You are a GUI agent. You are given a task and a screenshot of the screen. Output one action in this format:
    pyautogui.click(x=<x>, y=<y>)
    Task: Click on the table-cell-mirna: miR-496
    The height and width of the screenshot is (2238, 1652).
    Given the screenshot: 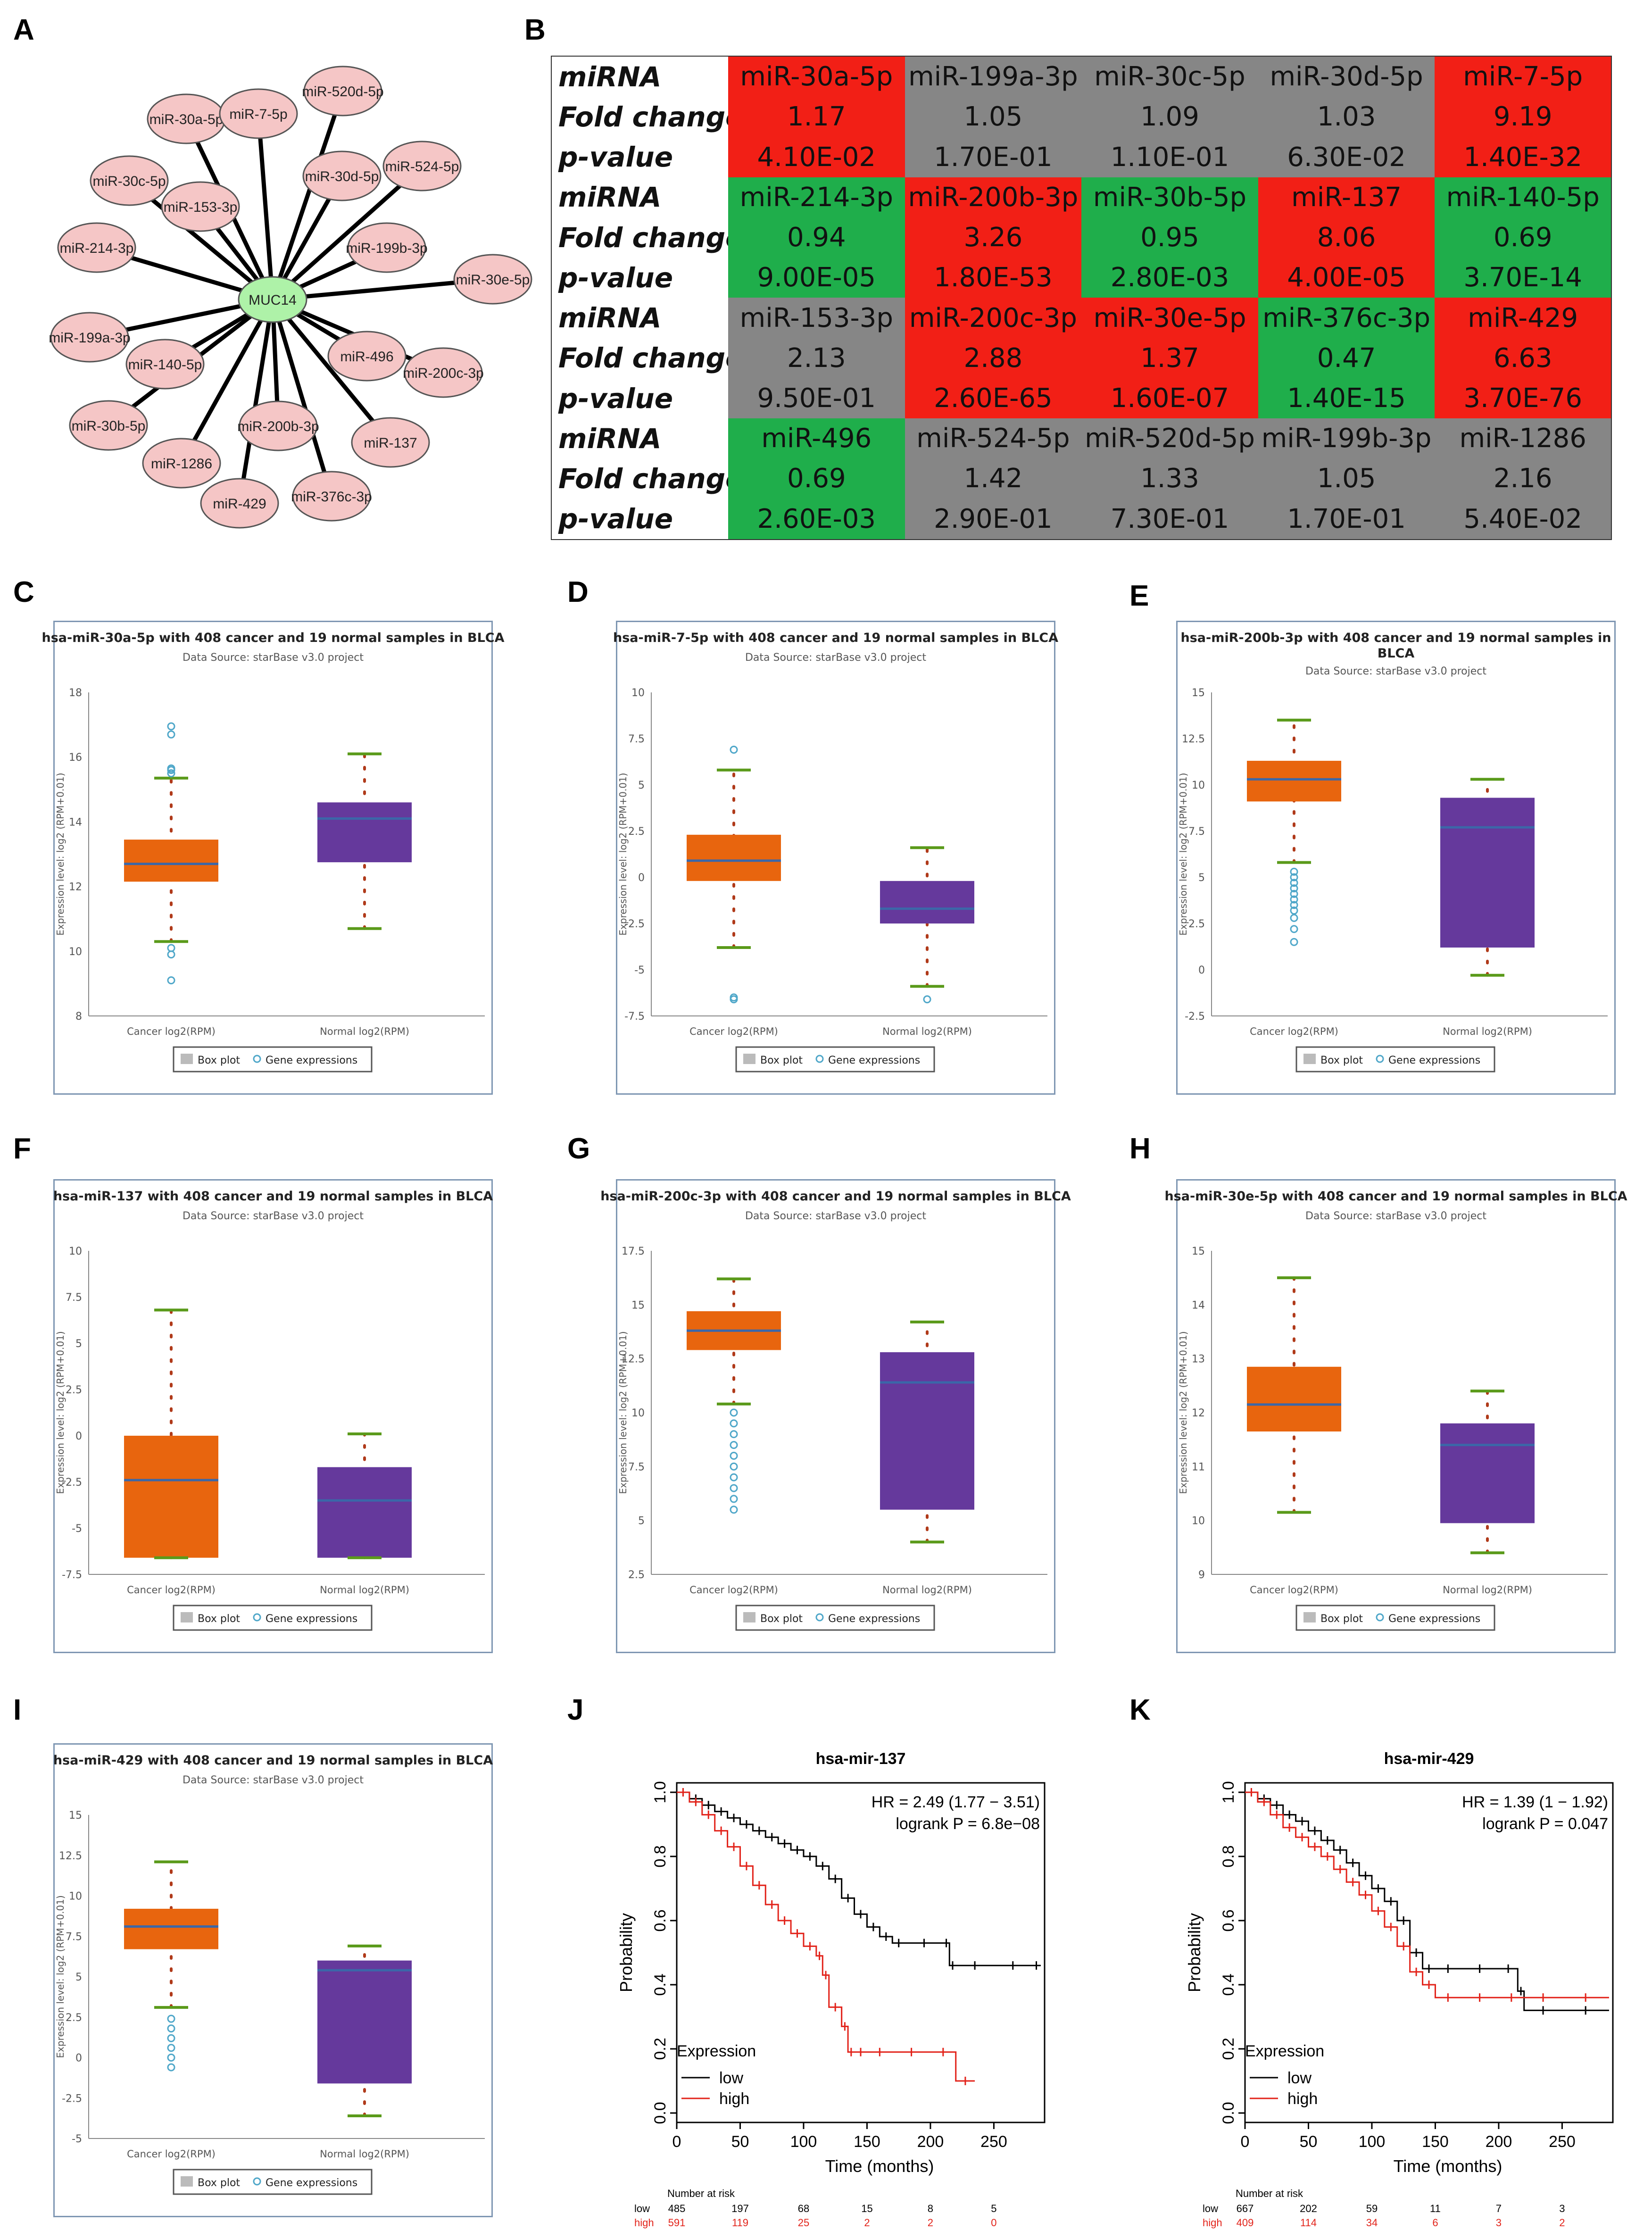 What is the action you would take?
    pyautogui.click(x=817, y=438)
    